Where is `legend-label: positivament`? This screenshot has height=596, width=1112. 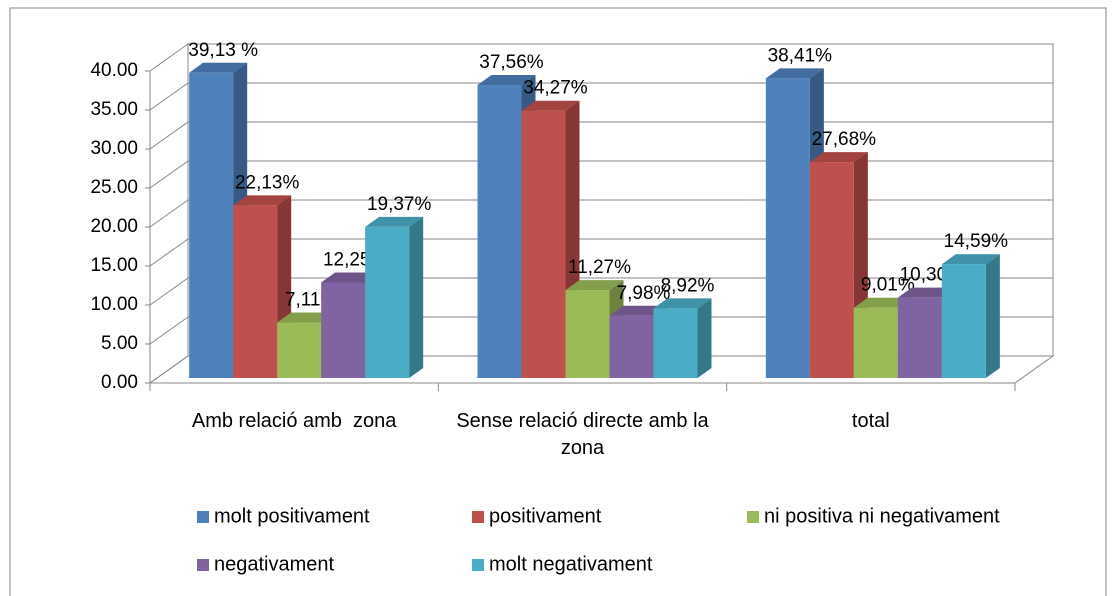
legend-label: positivament is located at coordinates (545, 516).